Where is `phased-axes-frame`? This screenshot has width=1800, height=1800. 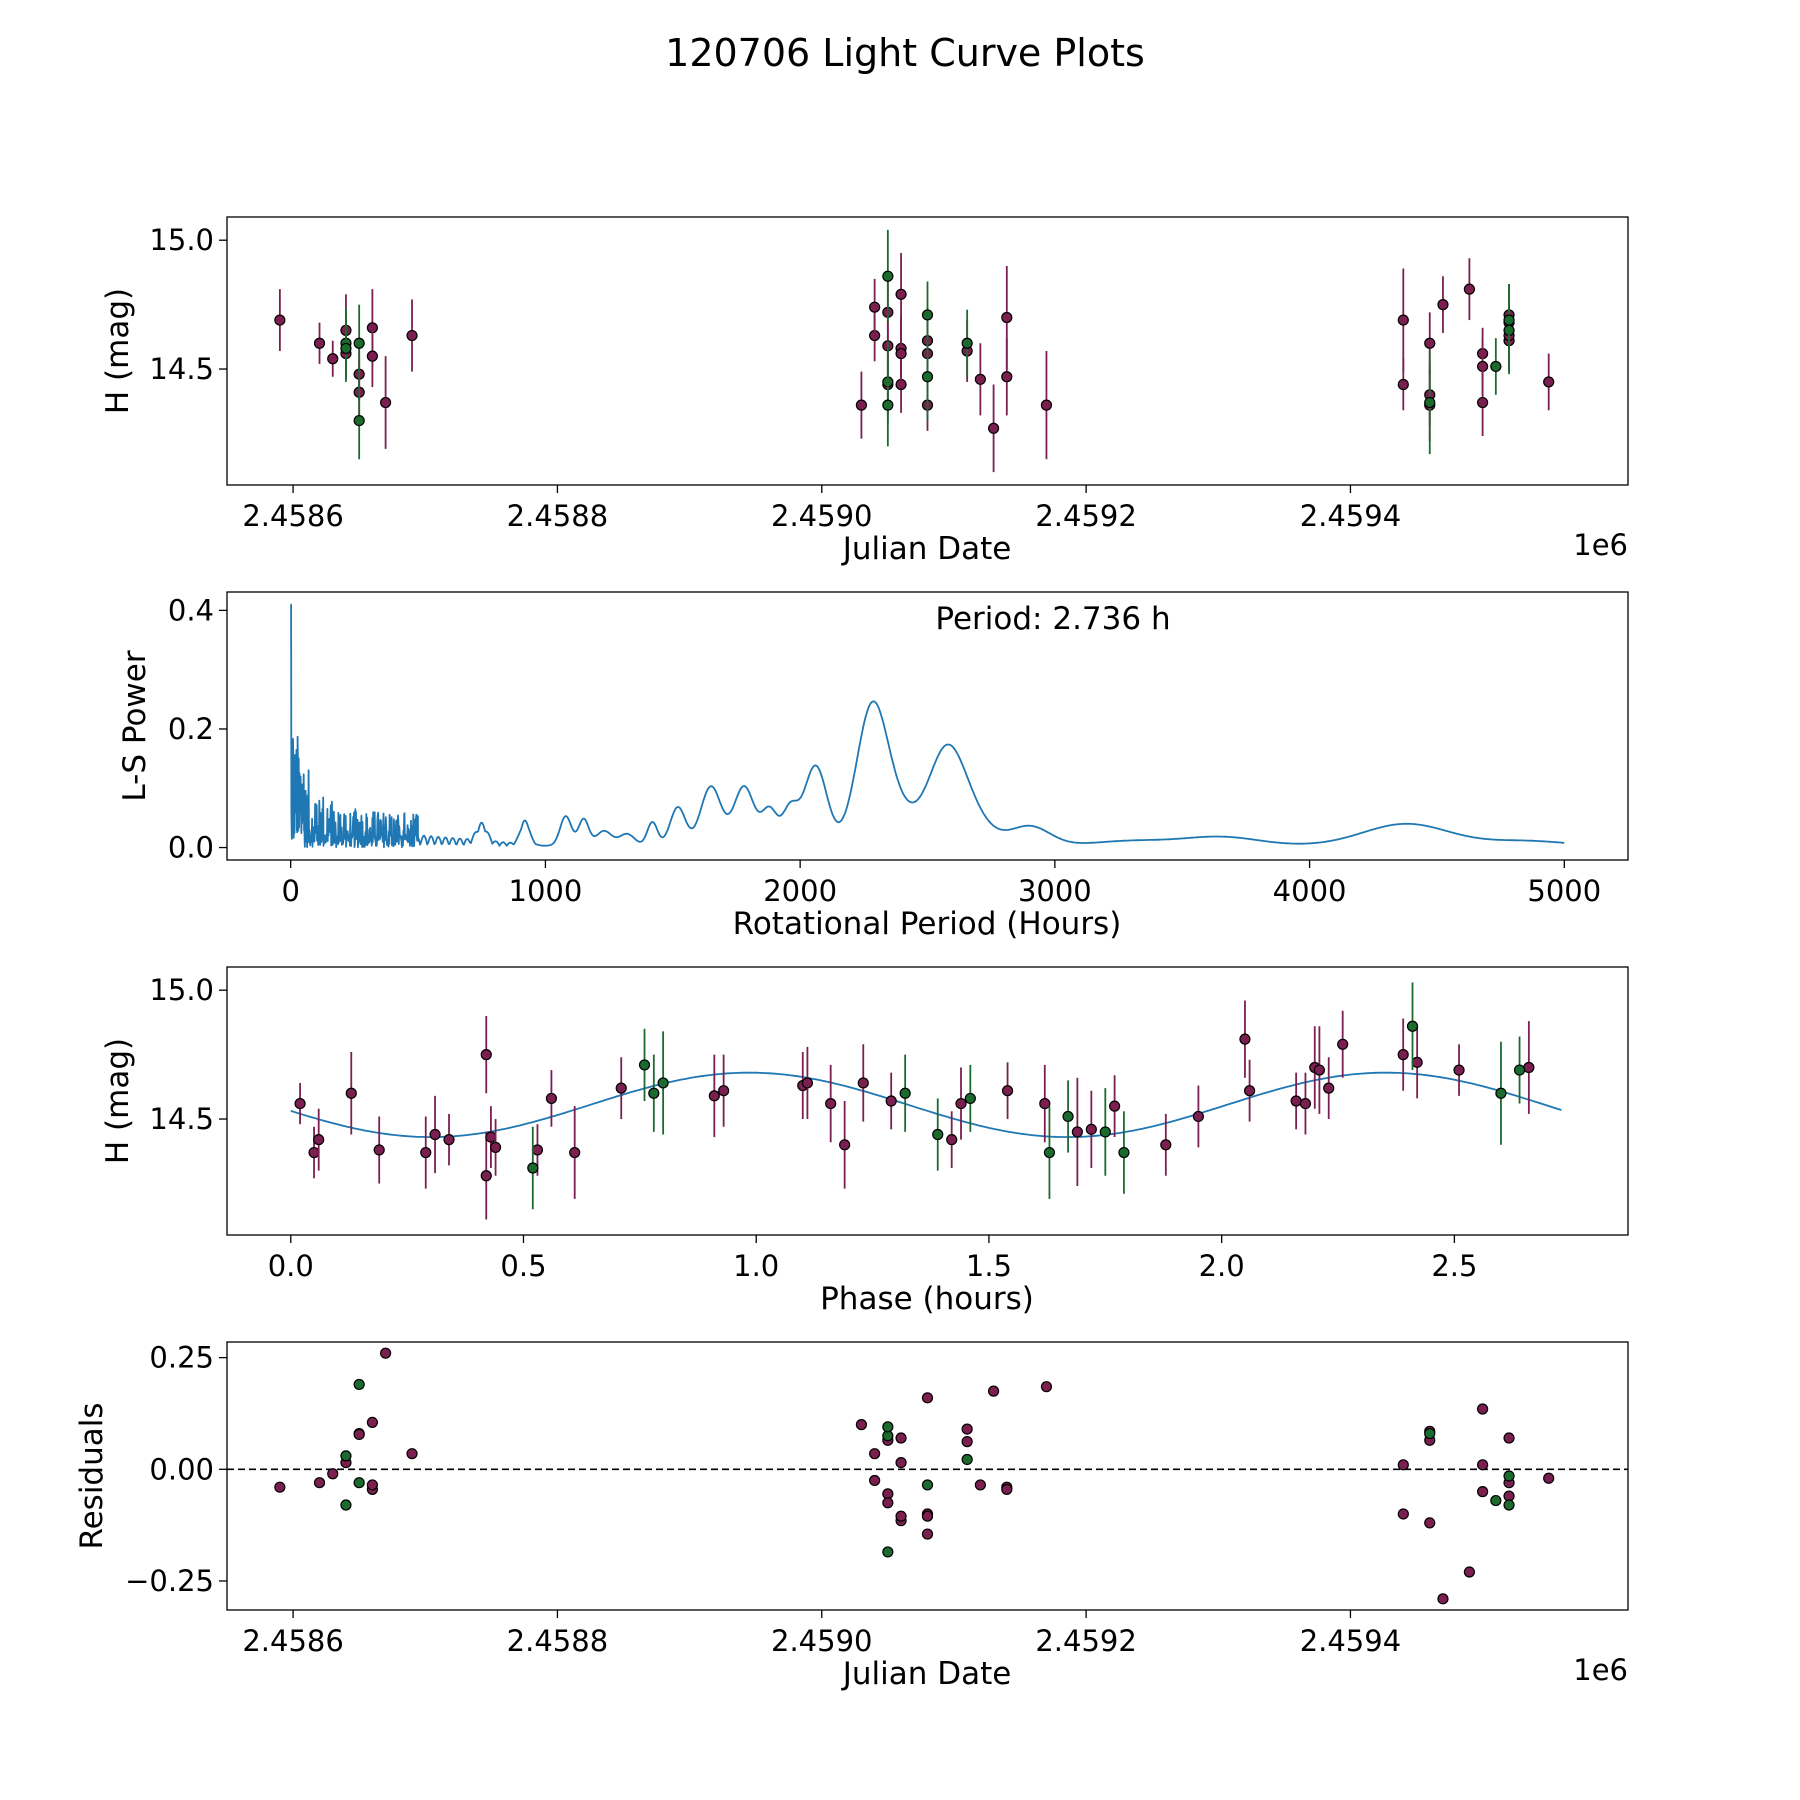
phased-axes-frame is located at coordinates (927, 1101).